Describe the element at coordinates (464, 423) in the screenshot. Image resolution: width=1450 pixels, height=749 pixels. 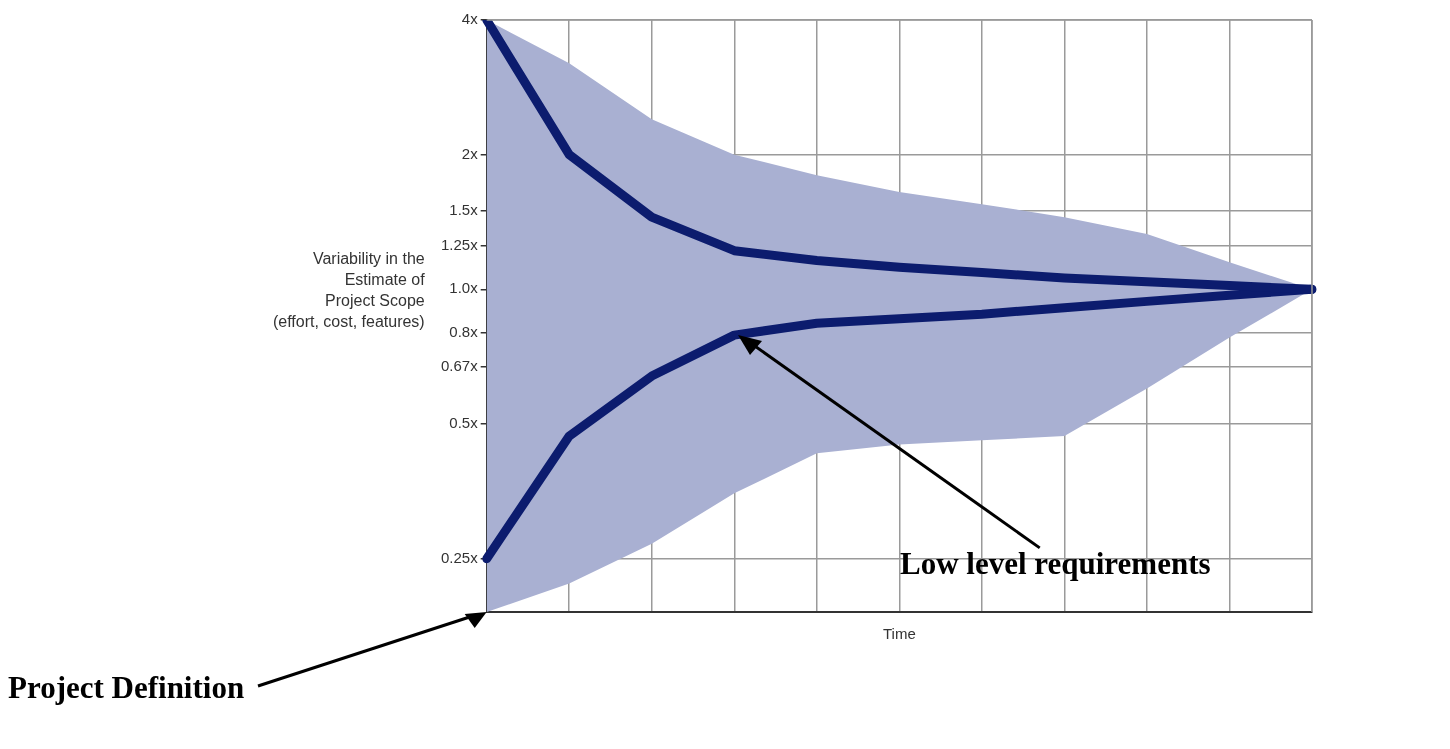
I see `y-tick-label: 0.5x` at that location.